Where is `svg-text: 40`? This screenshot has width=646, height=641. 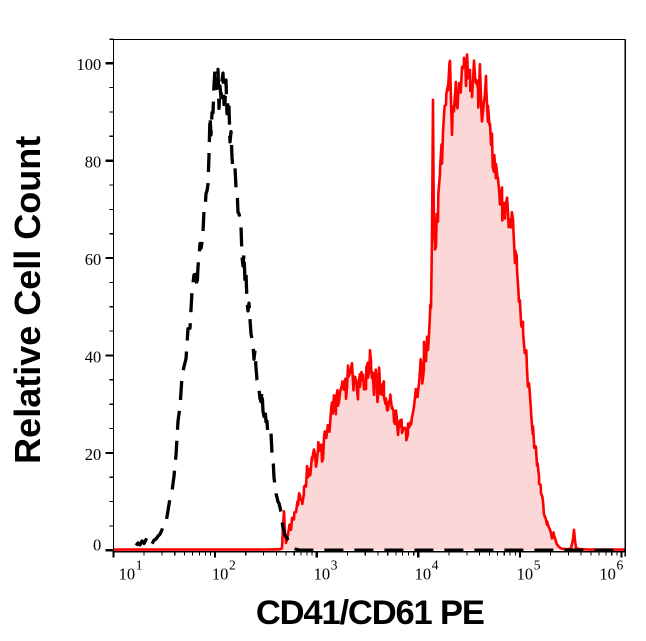 svg-text: 40 is located at coordinates (93, 356).